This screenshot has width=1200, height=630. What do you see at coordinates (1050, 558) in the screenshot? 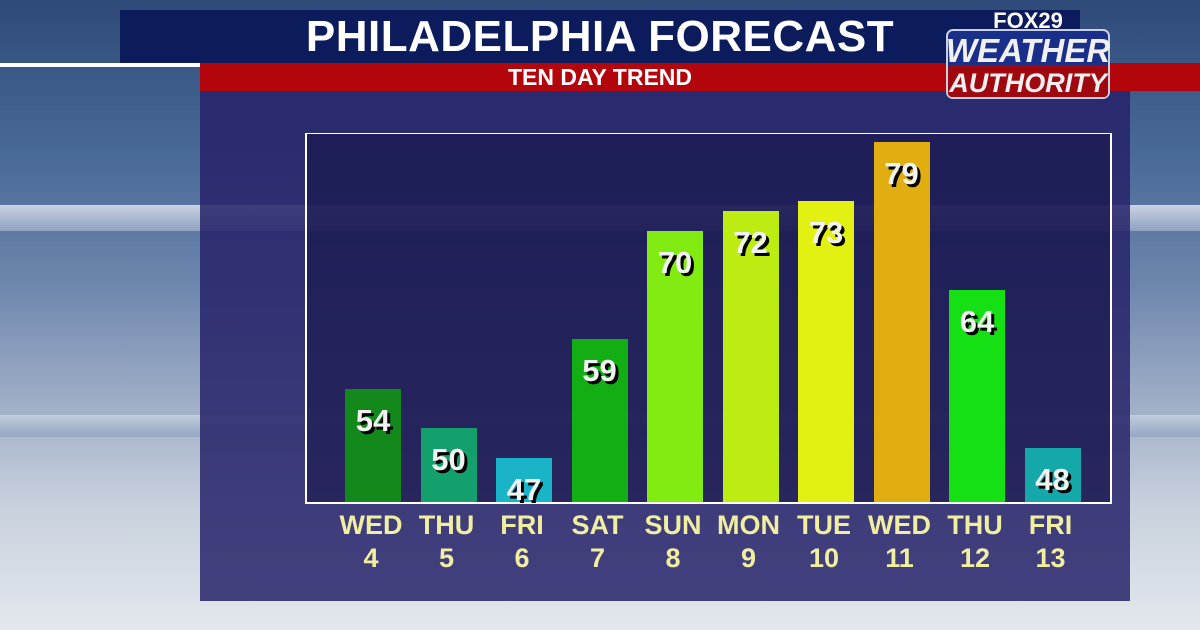
I see `day-number: 13` at bounding box center [1050, 558].